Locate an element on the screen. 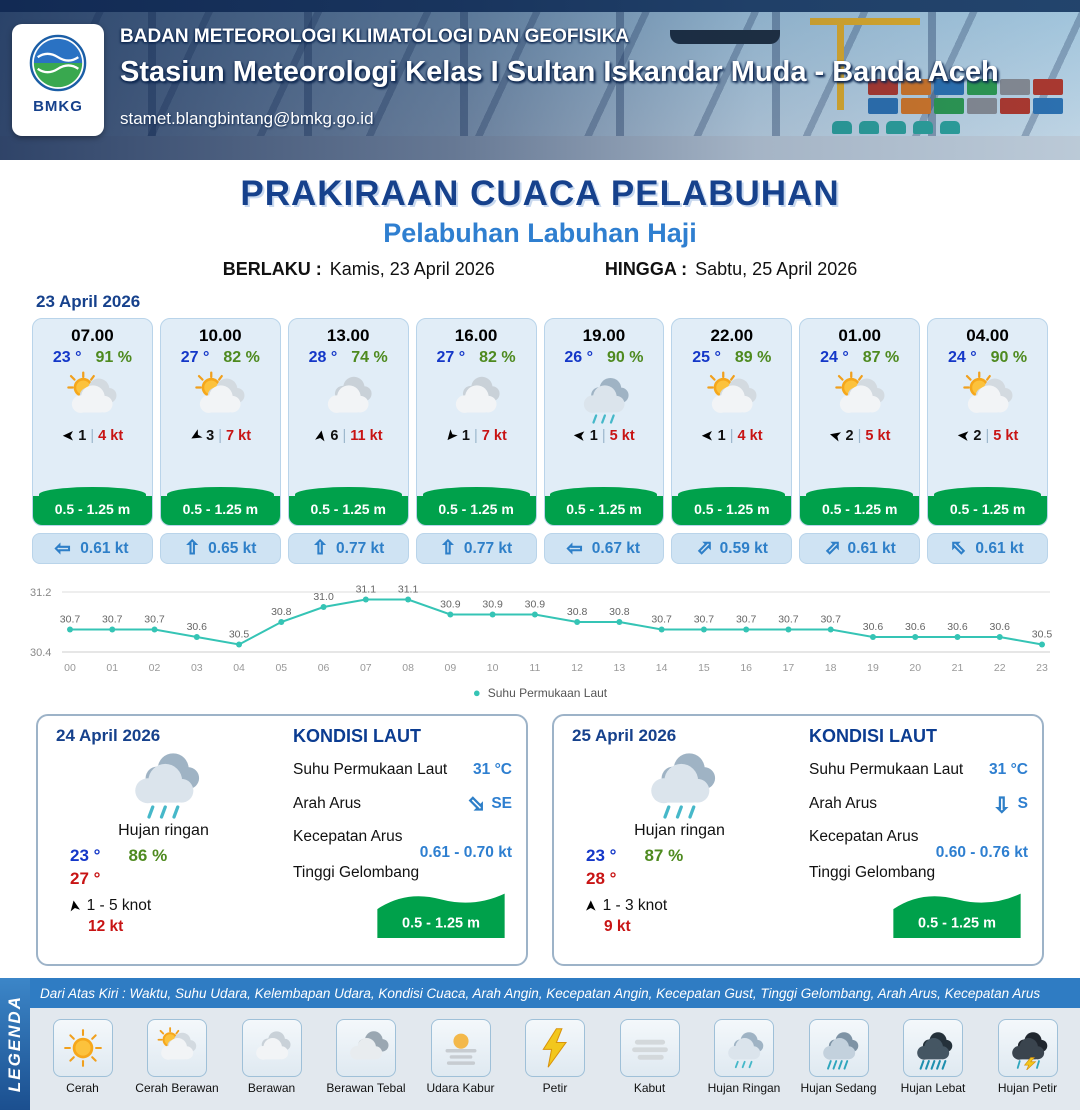  air-temp: 25 ° is located at coordinates (706, 357).